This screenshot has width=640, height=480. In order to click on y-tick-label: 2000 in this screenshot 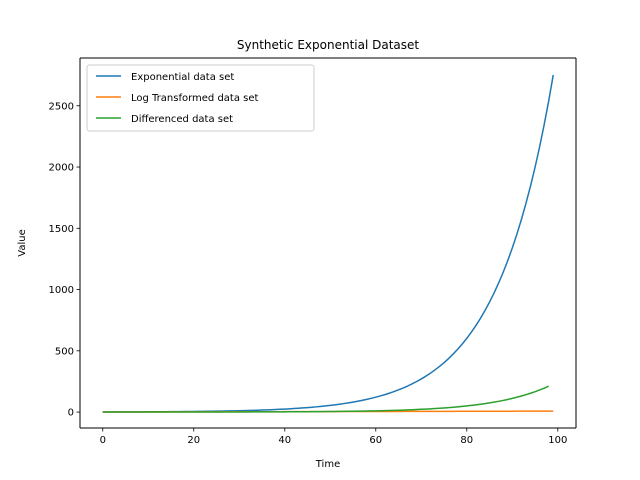, I will do `click(61, 168)`.